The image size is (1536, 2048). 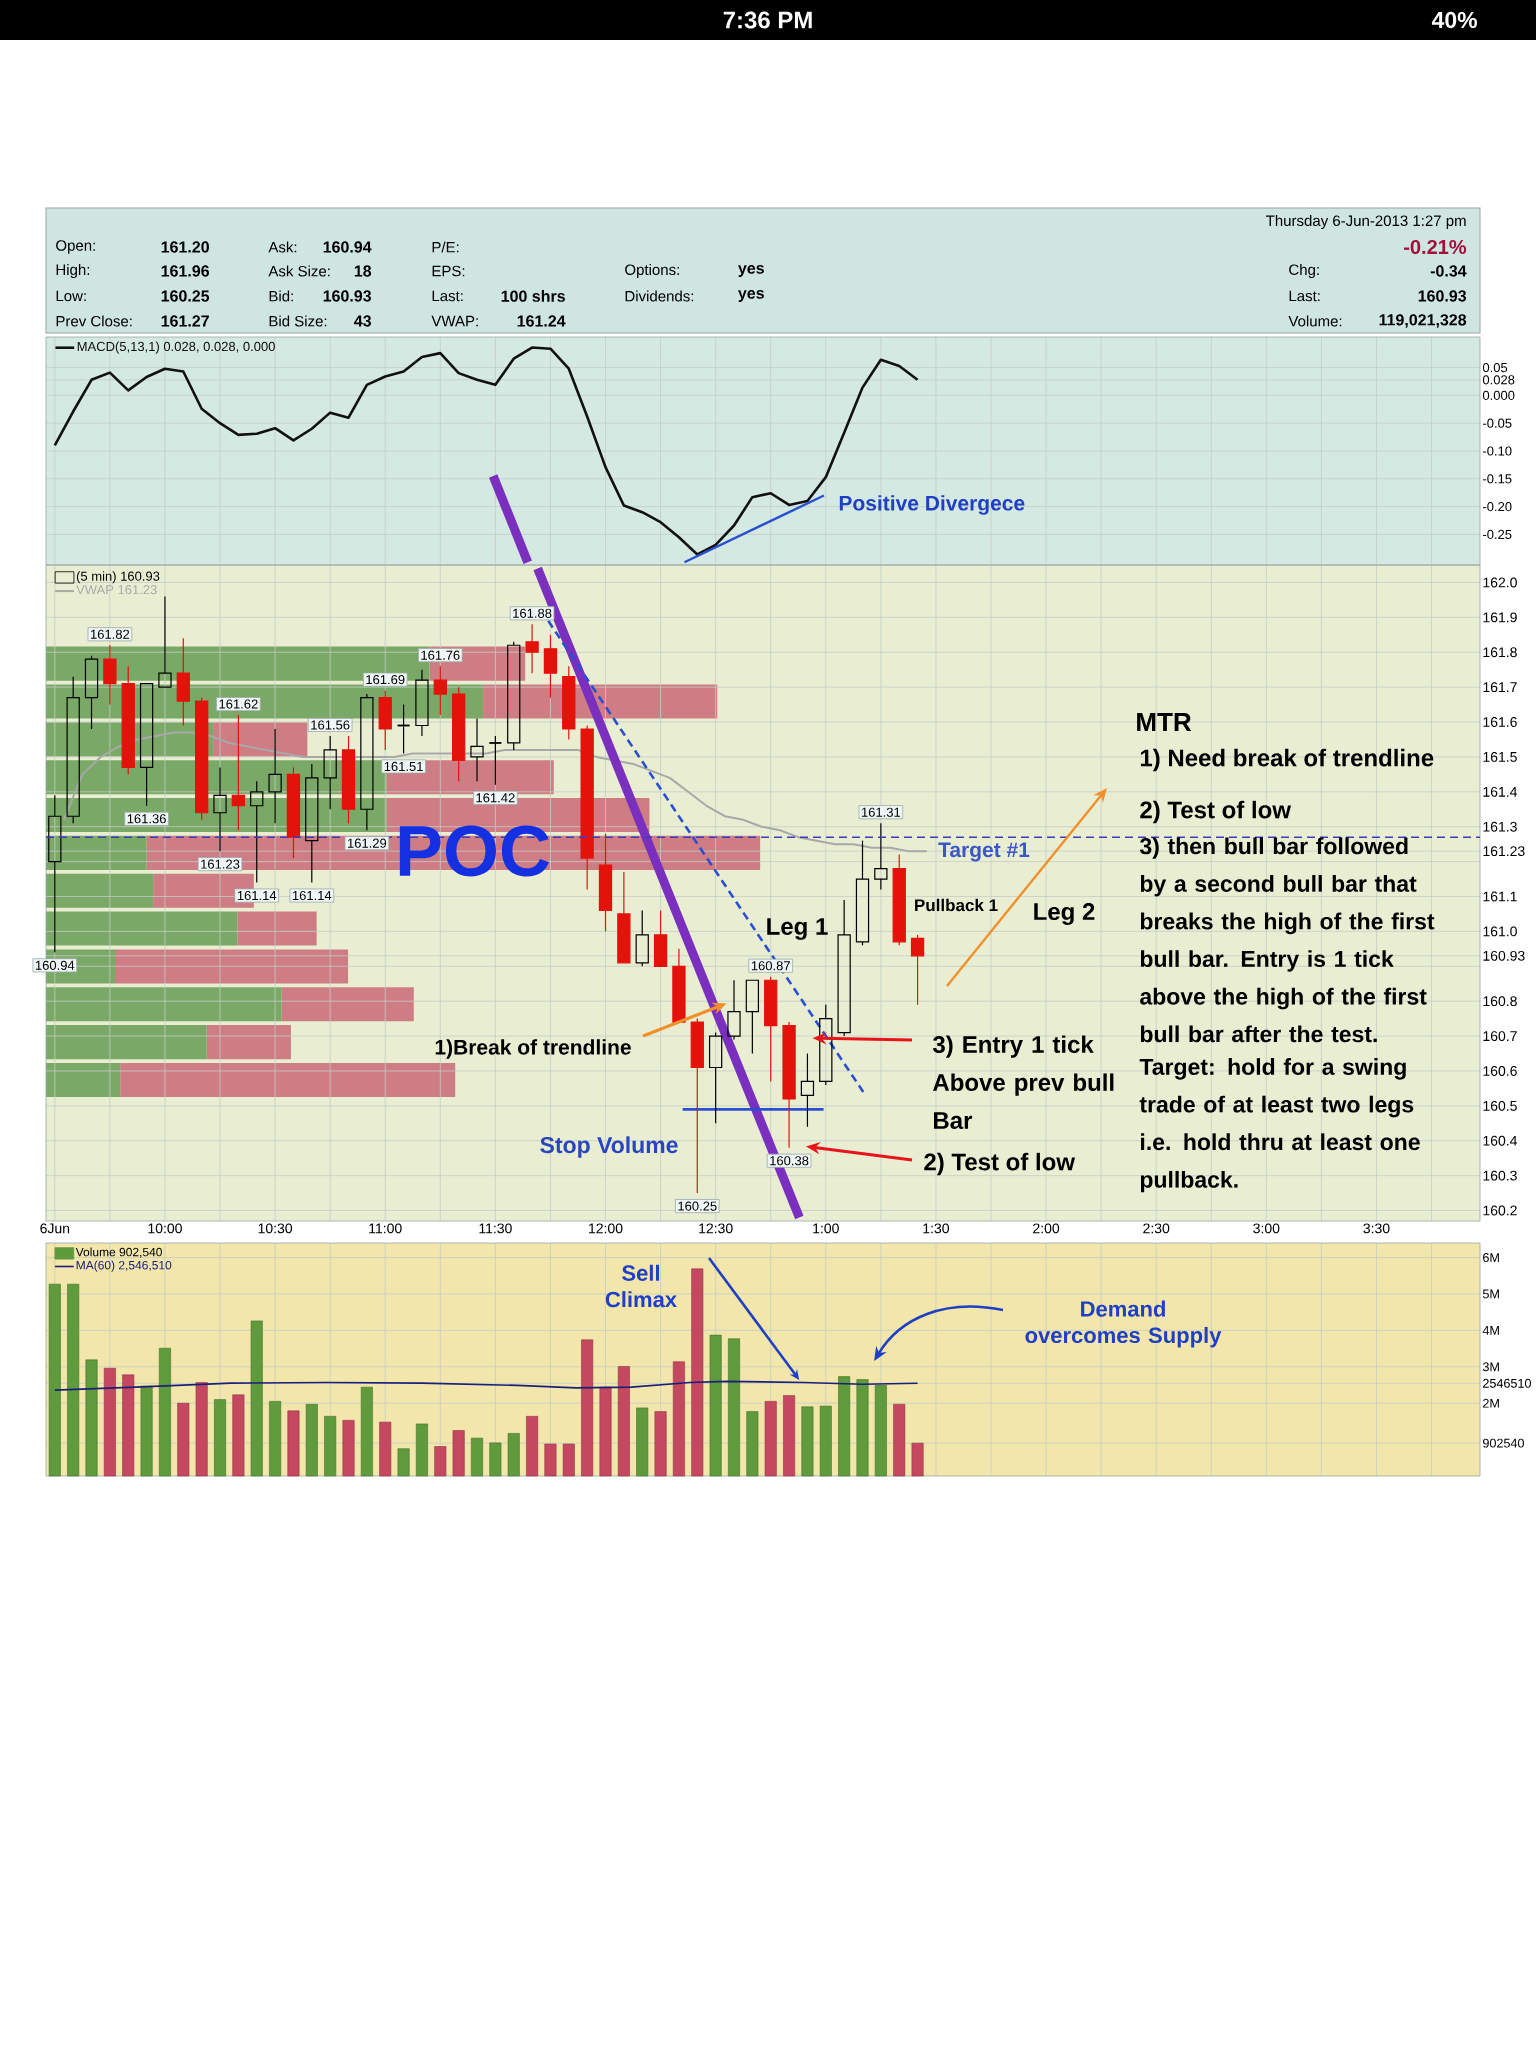 I want to click on y-tick-label: 6M, so click(x=1491, y=1258).